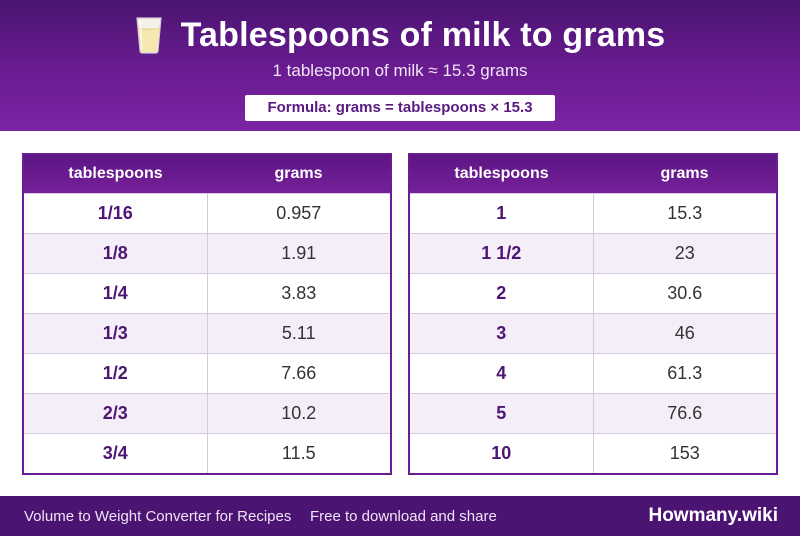 The width and height of the screenshot is (800, 536). Describe the element at coordinates (115, 333) in the screenshot. I see `tablespoons-cell: 1/3` at that location.